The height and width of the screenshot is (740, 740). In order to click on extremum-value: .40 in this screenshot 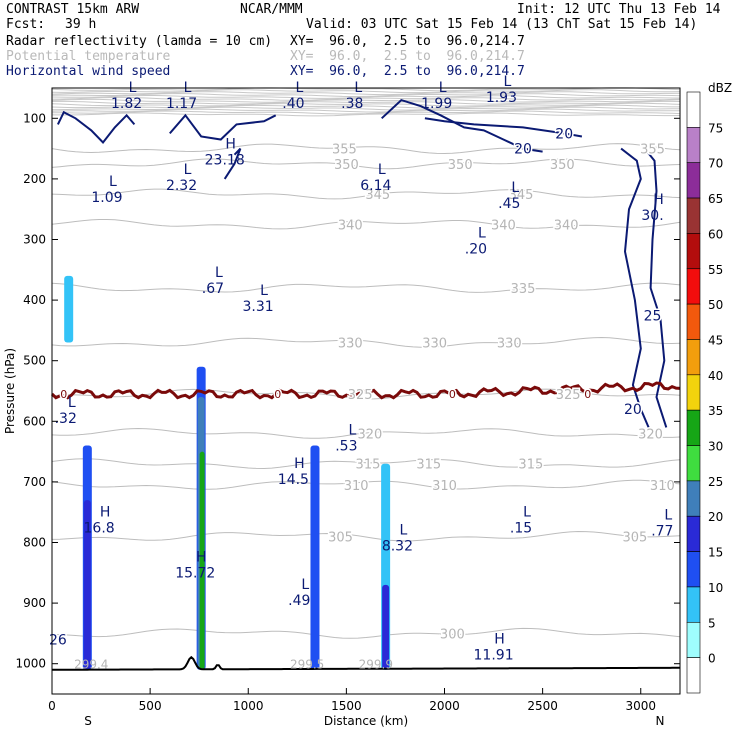, I will do `click(293, 104)`.